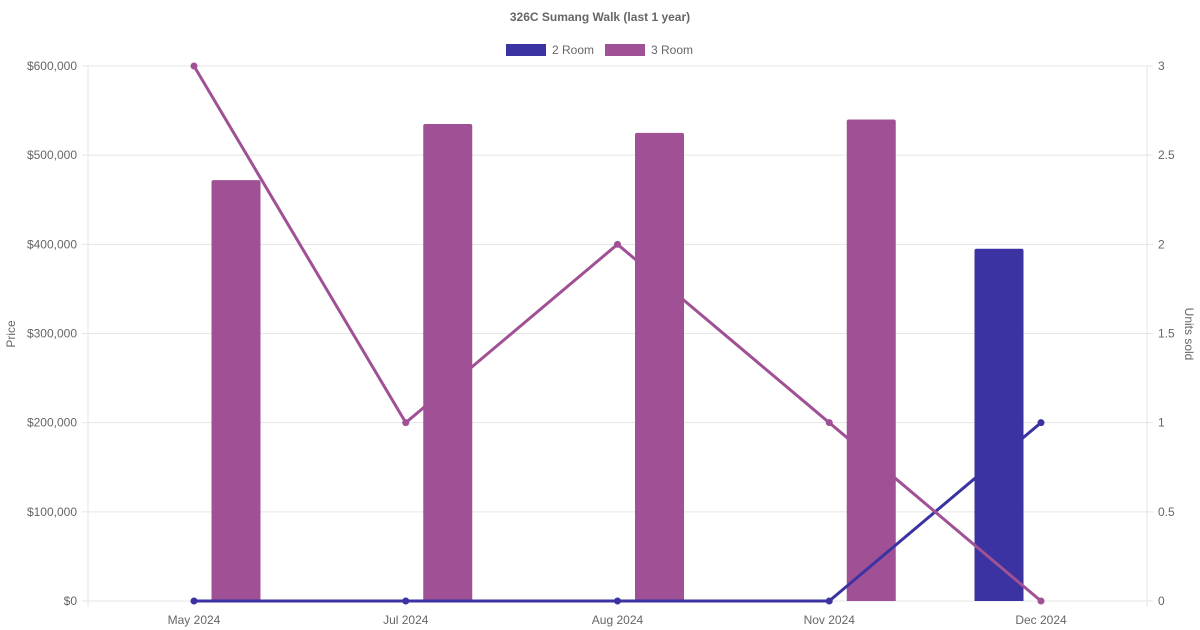  I want to click on y-left-tick-label: $500,000, so click(52, 155).